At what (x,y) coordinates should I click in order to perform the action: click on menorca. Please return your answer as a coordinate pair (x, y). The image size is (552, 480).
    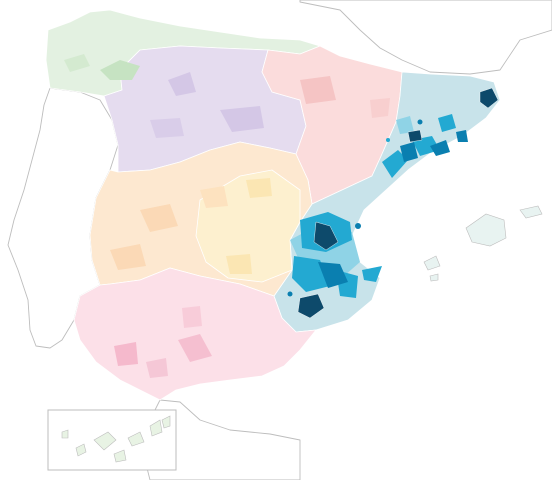
    Looking at the image, I should click on (531, 212).